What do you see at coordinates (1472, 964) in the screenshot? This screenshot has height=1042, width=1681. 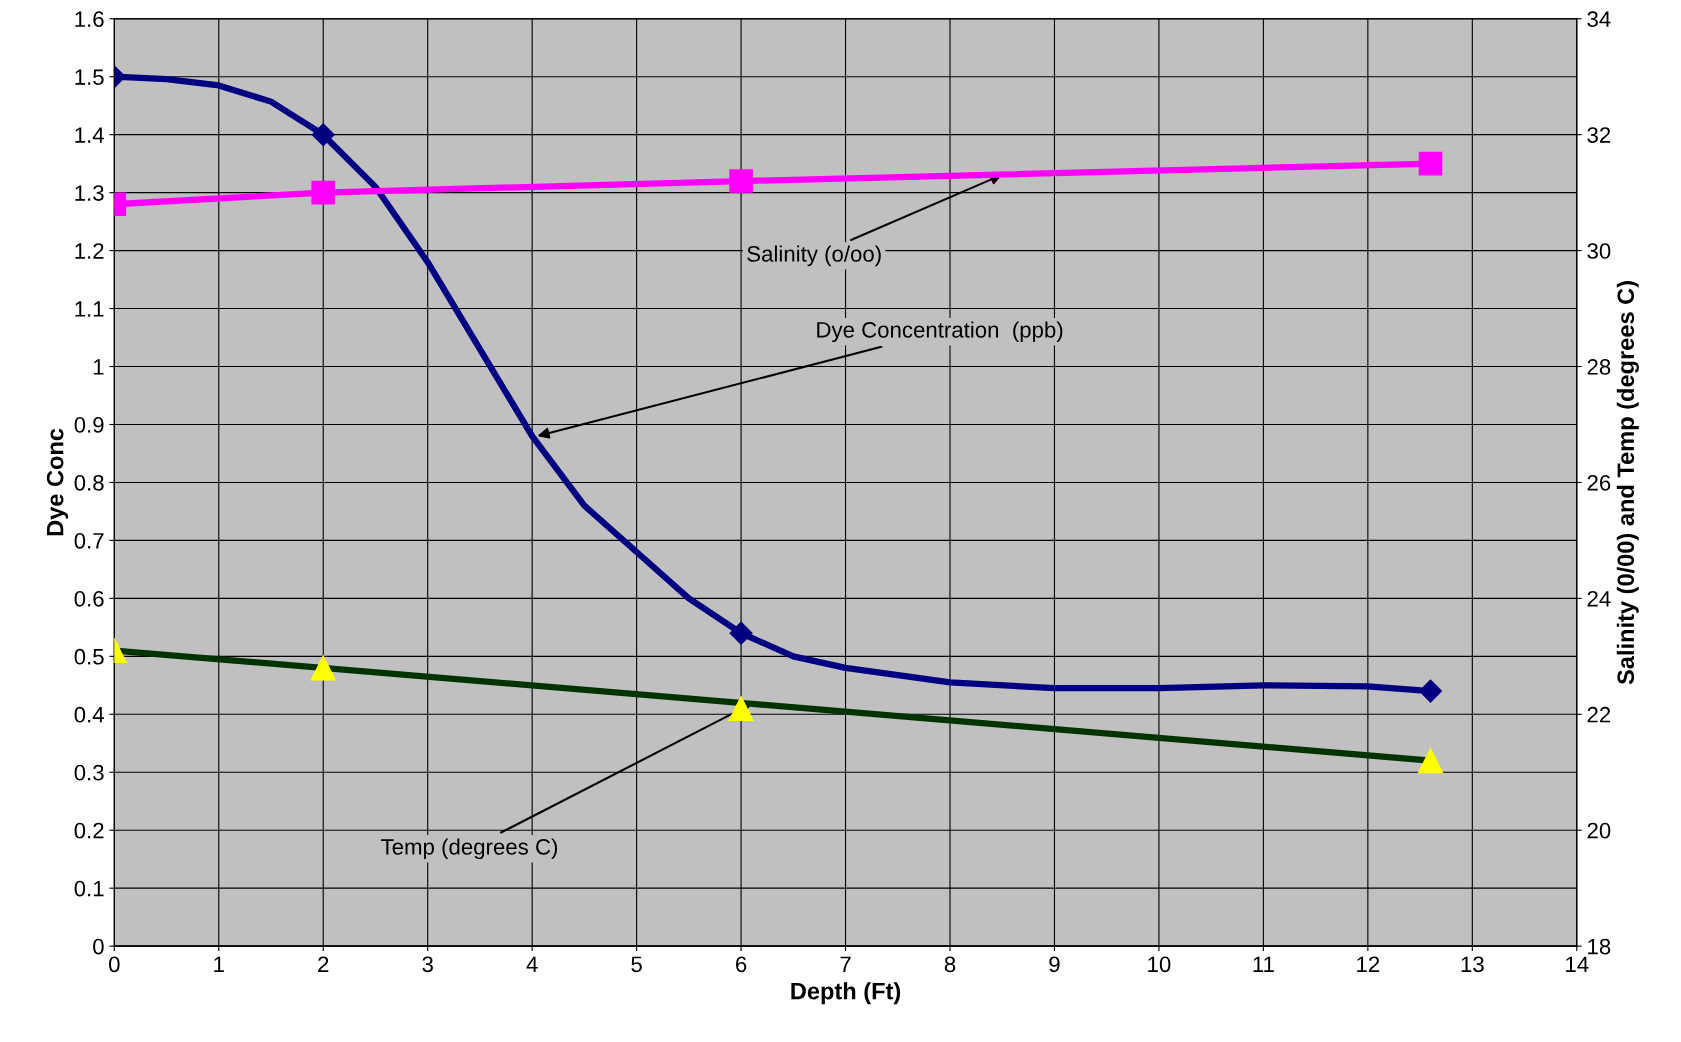 I see `x-tick-label: 13` at bounding box center [1472, 964].